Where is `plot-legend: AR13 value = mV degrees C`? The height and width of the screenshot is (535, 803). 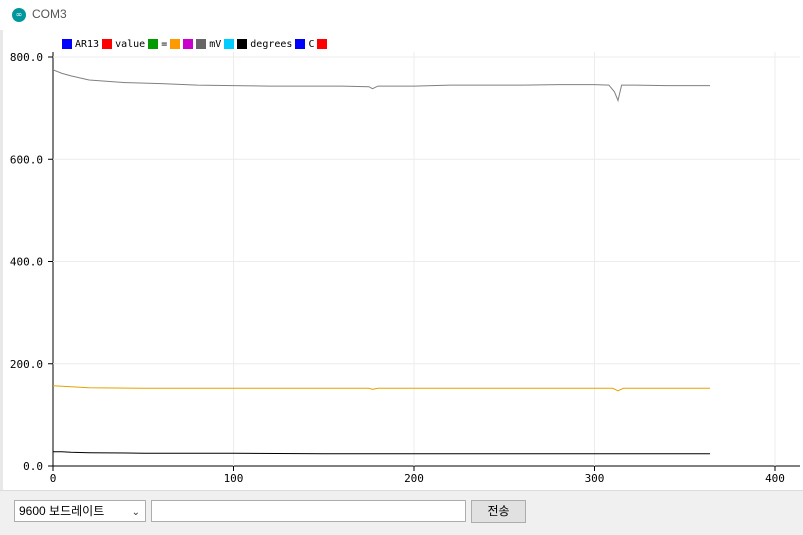 plot-legend: AR13 value = mV degrees C is located at coordinates (195, 44).